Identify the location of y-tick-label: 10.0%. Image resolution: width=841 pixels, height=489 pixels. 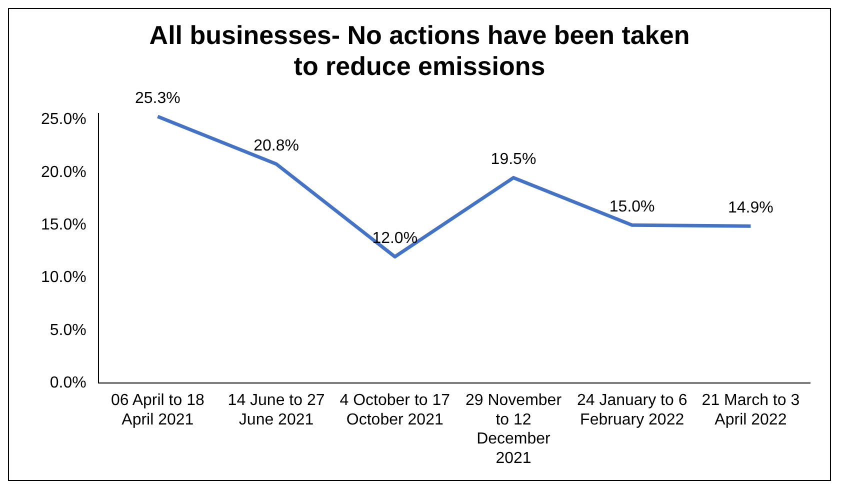
(63, 277).